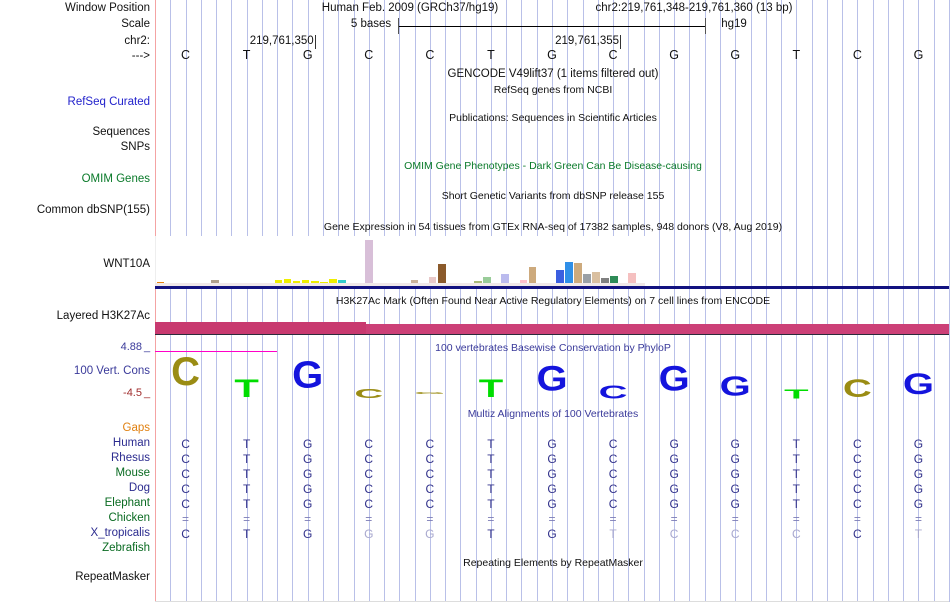  Describe the element at coordinates (103, 316) in the screenshot. I see `track-left-label: Layered H3K27Ac` at that location.